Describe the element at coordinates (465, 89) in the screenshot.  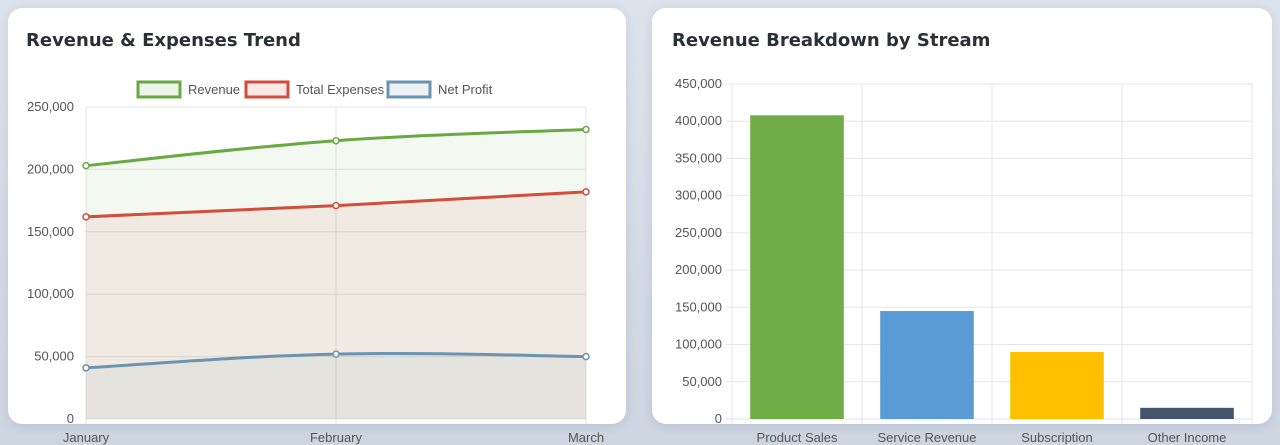
I see `legend-label: Net Profit` at that location.